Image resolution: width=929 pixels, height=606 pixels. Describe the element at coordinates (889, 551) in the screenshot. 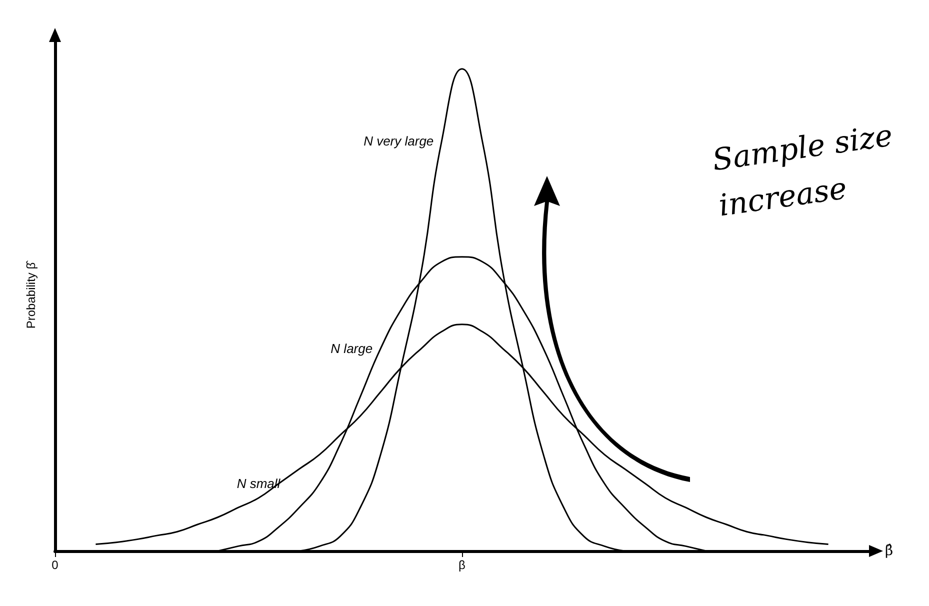

I see `x-axis-title: β̂` at that location.